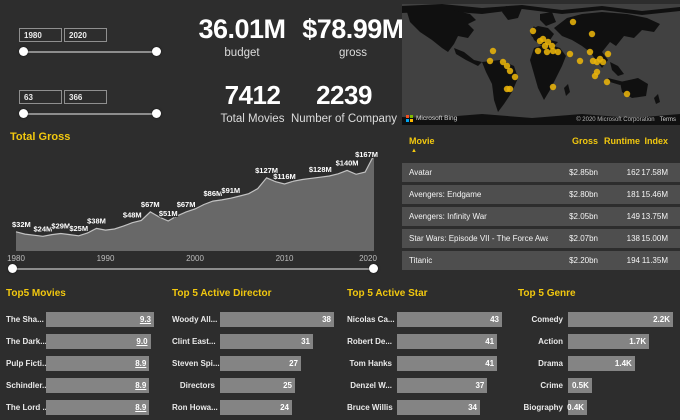 This screenshot has height=420, width=680. I want to click on year-slider-track, so click(90, 51).